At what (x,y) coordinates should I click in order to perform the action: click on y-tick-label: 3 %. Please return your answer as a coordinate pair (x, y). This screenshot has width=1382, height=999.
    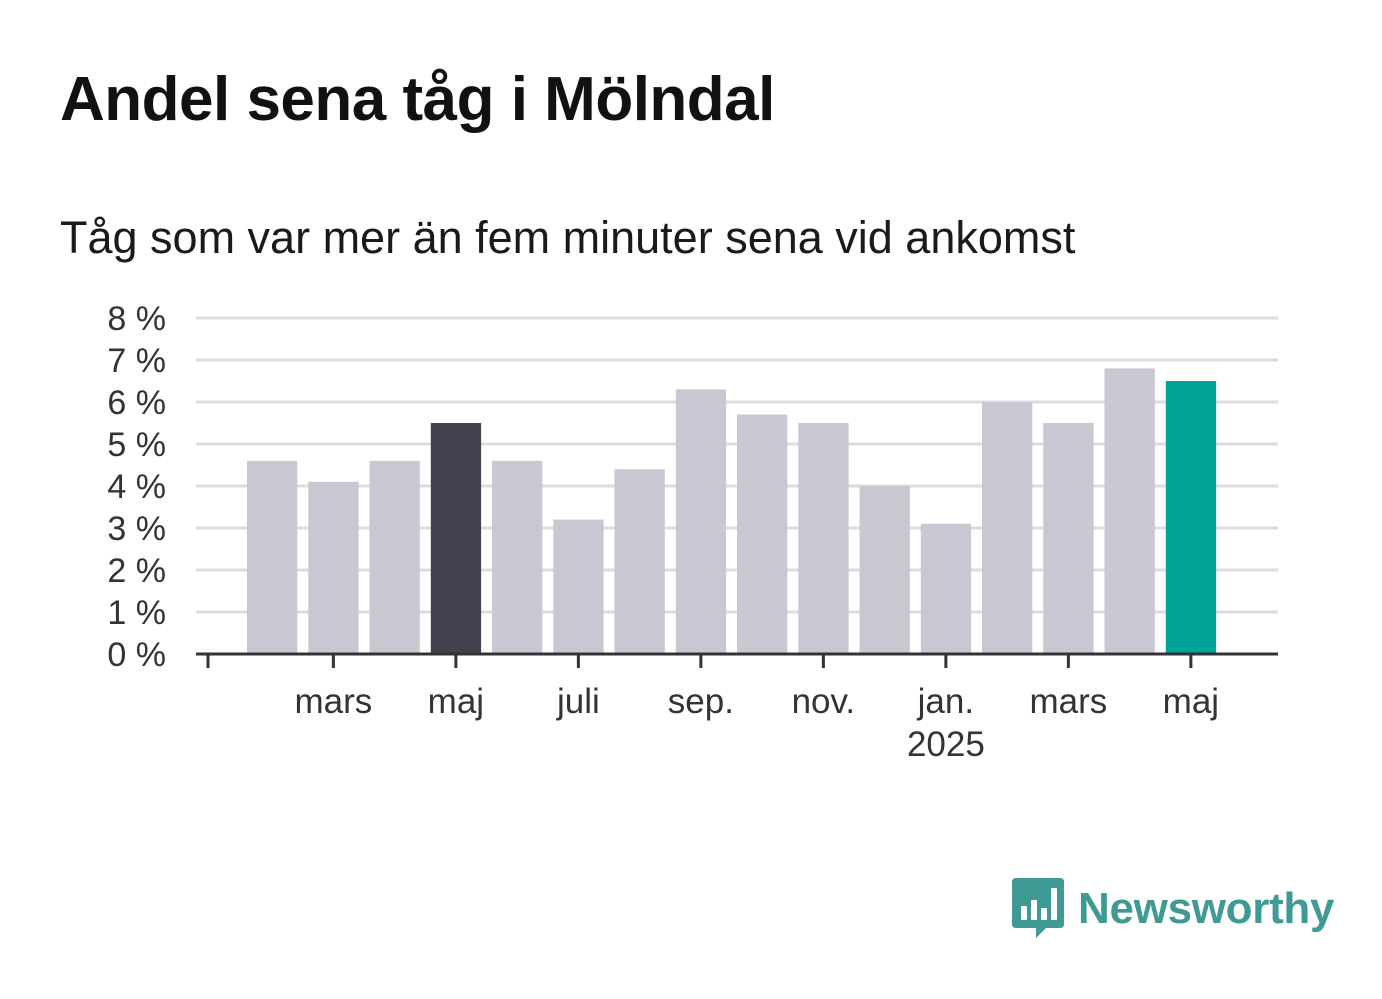
    Looking at the image, I should click on (136, 529).